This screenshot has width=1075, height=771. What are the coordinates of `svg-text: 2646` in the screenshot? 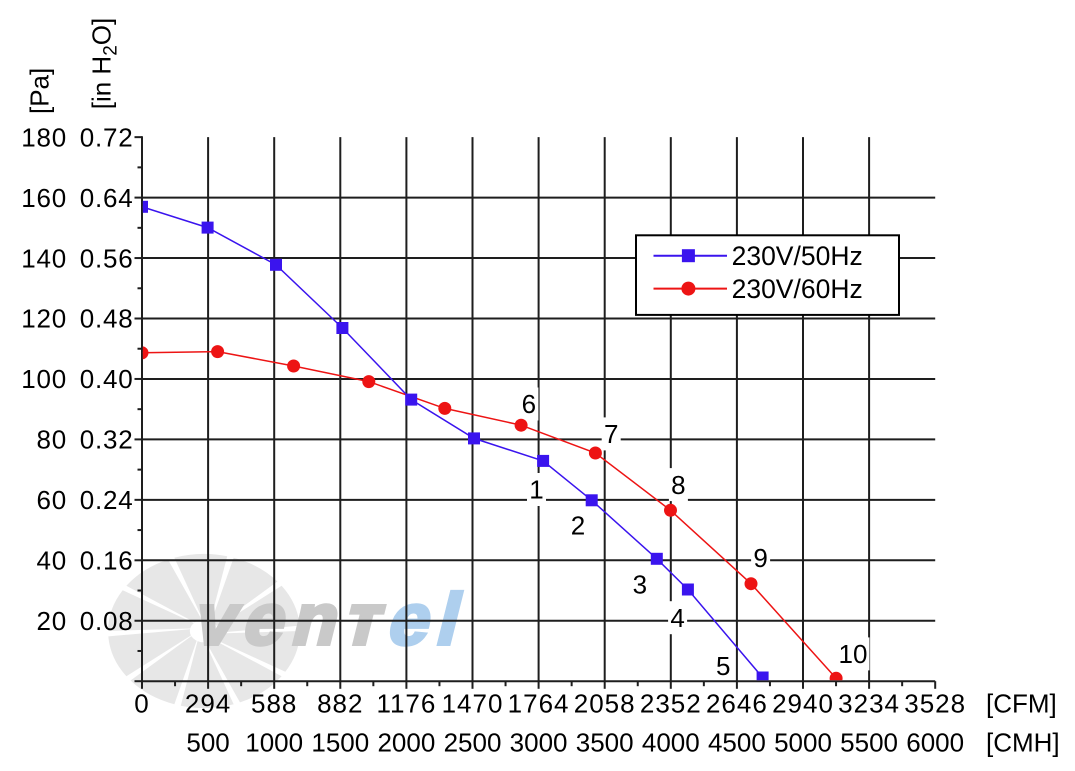 It's located at (737, 703).